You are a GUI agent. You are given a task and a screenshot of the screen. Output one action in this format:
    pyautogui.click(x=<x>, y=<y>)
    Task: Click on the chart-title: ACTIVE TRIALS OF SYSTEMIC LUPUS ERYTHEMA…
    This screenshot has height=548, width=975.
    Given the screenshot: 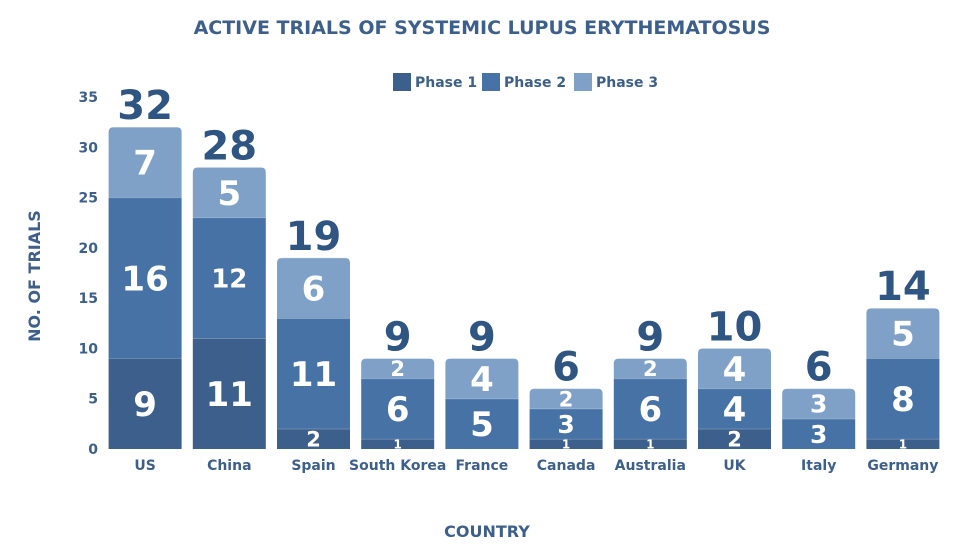 What is the action you would take?
    pyautogui.click(x=482, y=28)
    